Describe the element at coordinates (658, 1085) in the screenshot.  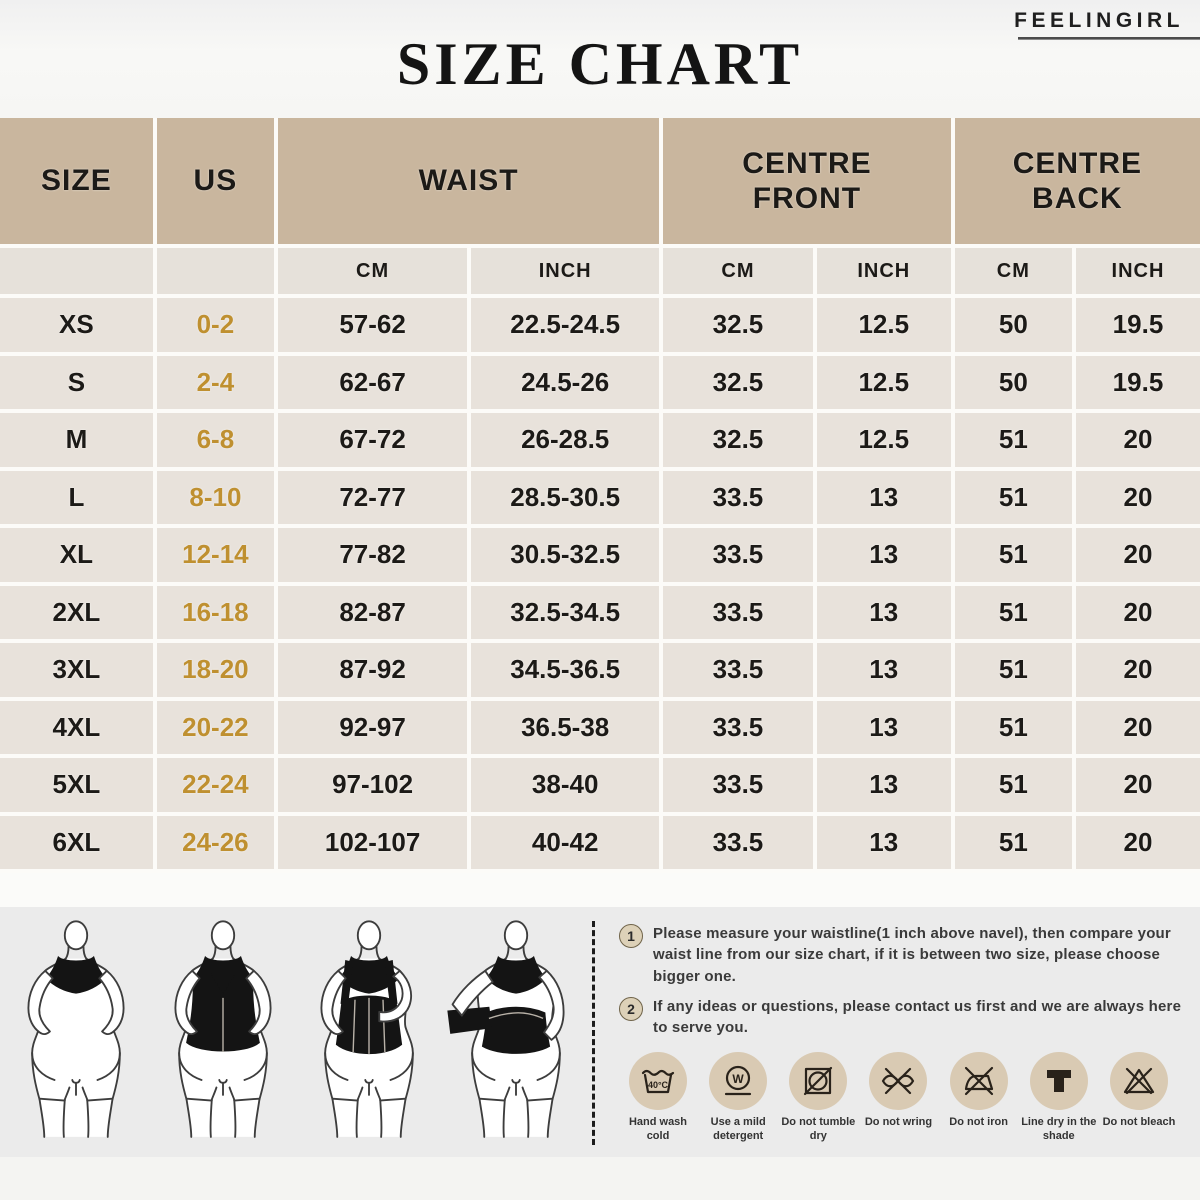
I see `svg-text: 40°C` at that location.